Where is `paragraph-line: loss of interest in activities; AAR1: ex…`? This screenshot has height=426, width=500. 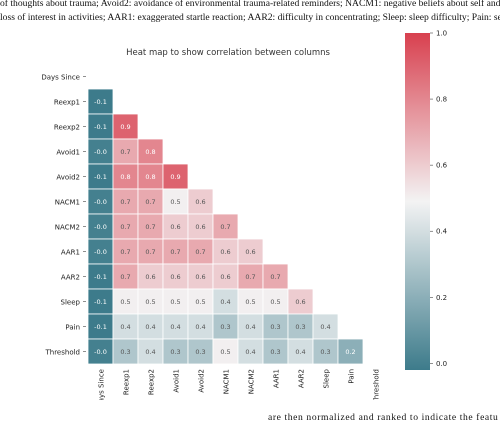 paragraph-line: loss of interest in activities; AAR1: ex… is located at coordinates (250, 17).